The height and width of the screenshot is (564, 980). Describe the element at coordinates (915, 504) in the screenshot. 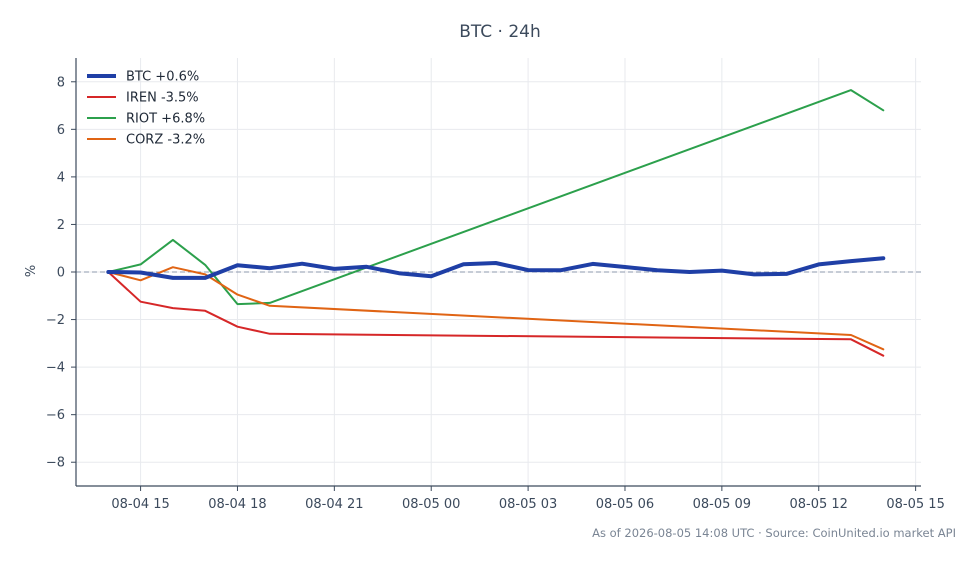

I see `x-tick-label: 08-05 15` at that location.